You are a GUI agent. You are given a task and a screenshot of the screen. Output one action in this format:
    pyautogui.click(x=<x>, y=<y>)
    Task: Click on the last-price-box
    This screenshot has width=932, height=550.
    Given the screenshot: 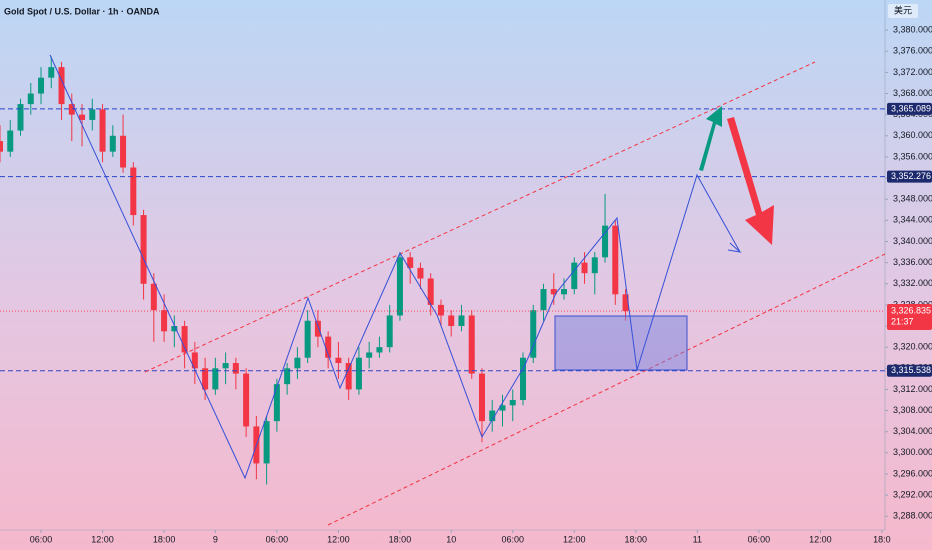 What is the action you would take?
    pyautogui.click(x=909, y=317)
    